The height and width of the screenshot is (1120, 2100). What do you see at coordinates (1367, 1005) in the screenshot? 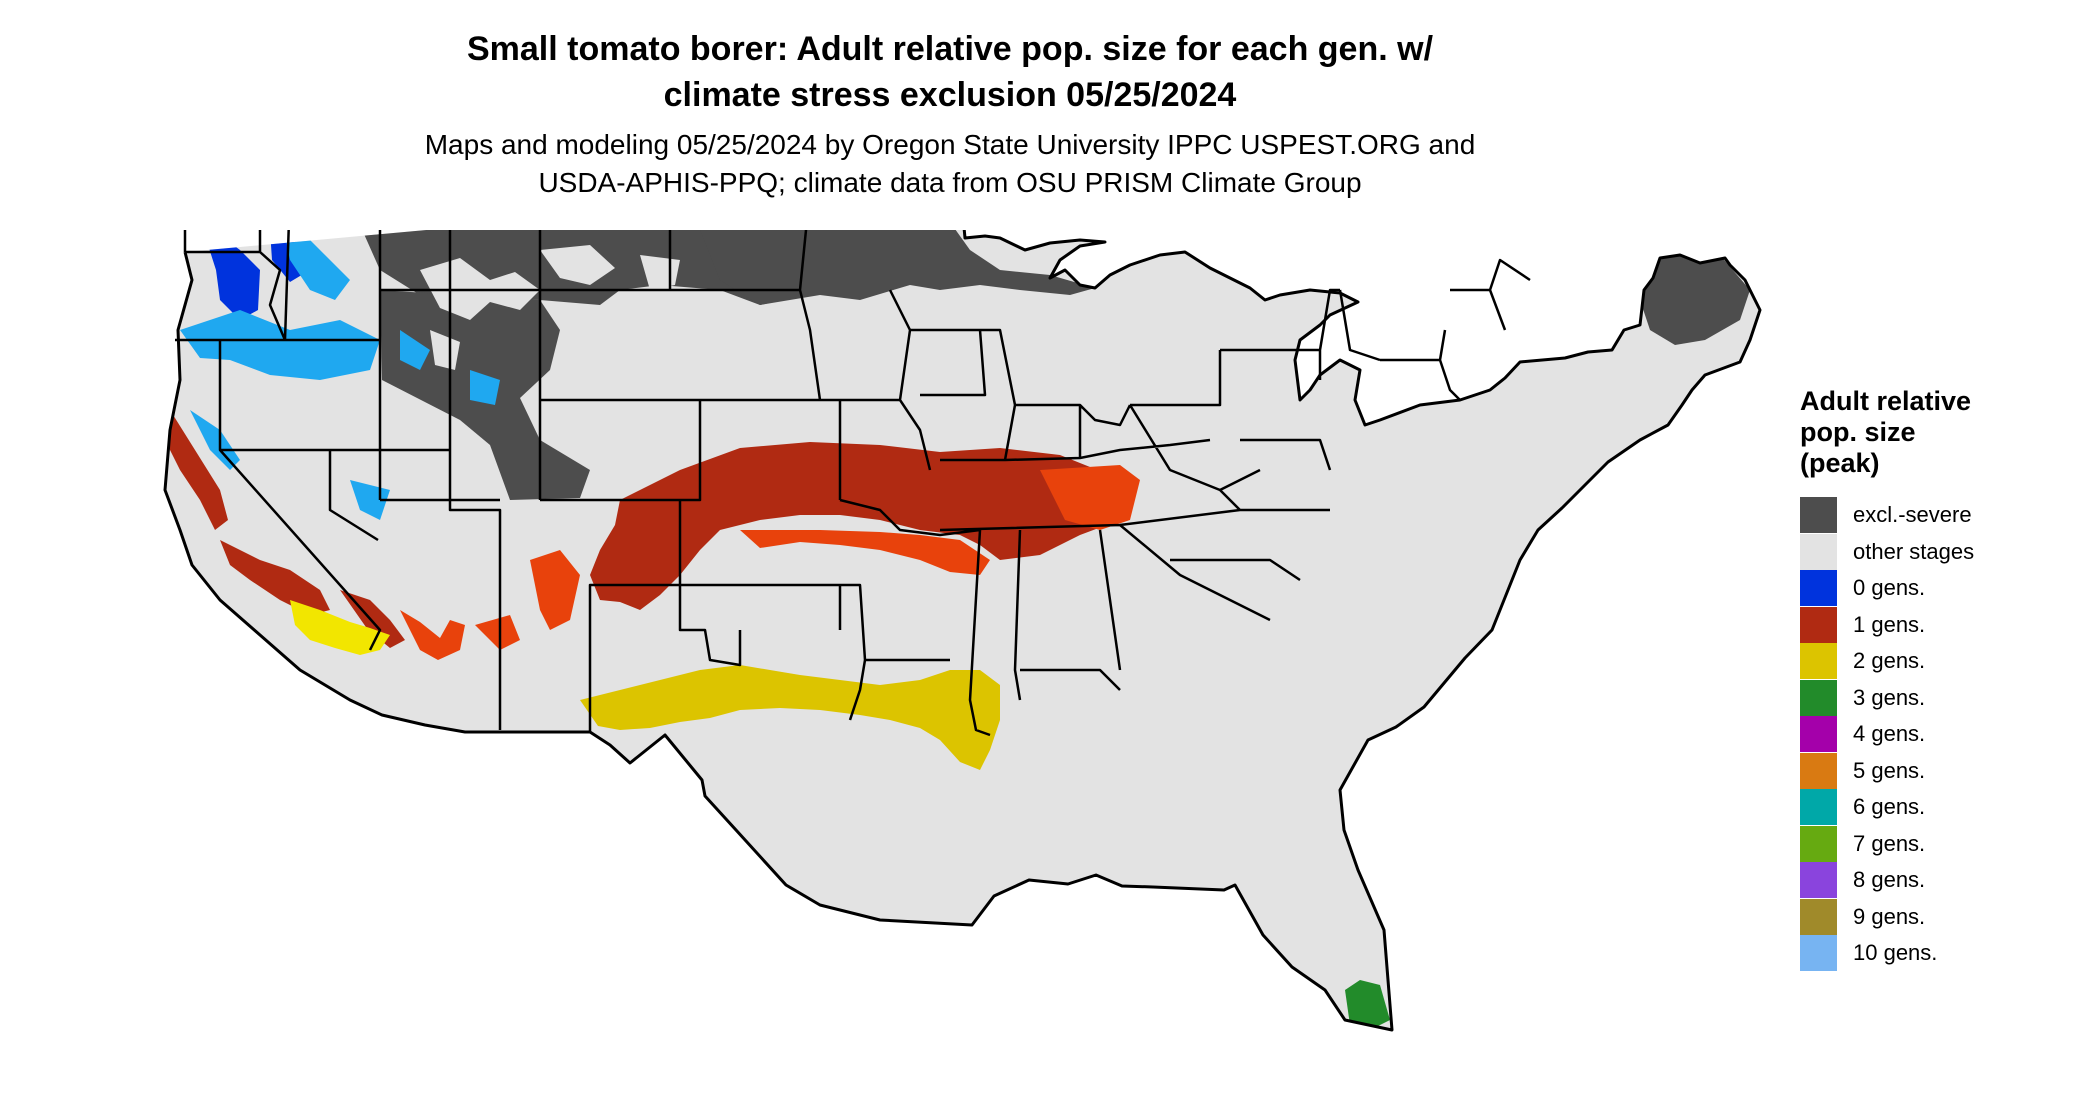
I see `three-gen-south-florida` at bounding box center [1367, 1005].